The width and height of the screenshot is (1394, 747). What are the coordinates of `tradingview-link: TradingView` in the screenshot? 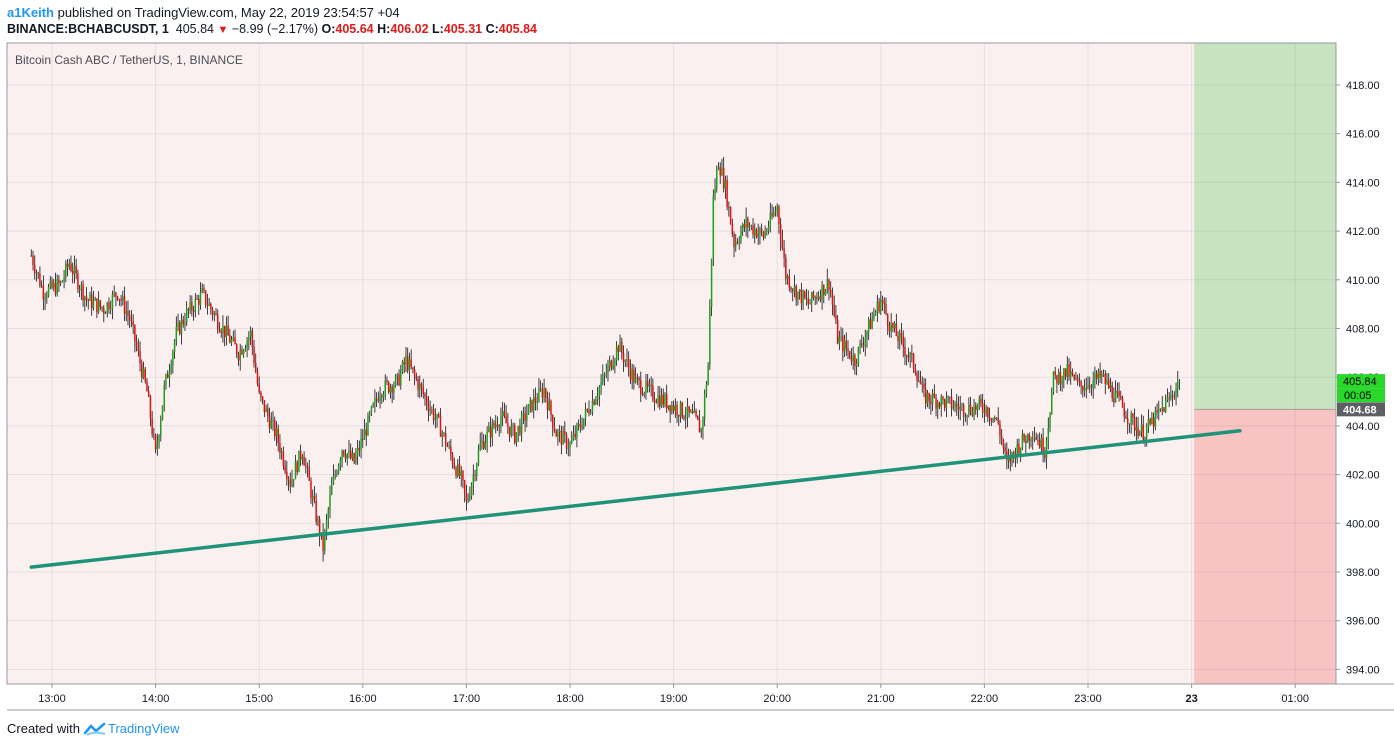 It's located at (143, 728).